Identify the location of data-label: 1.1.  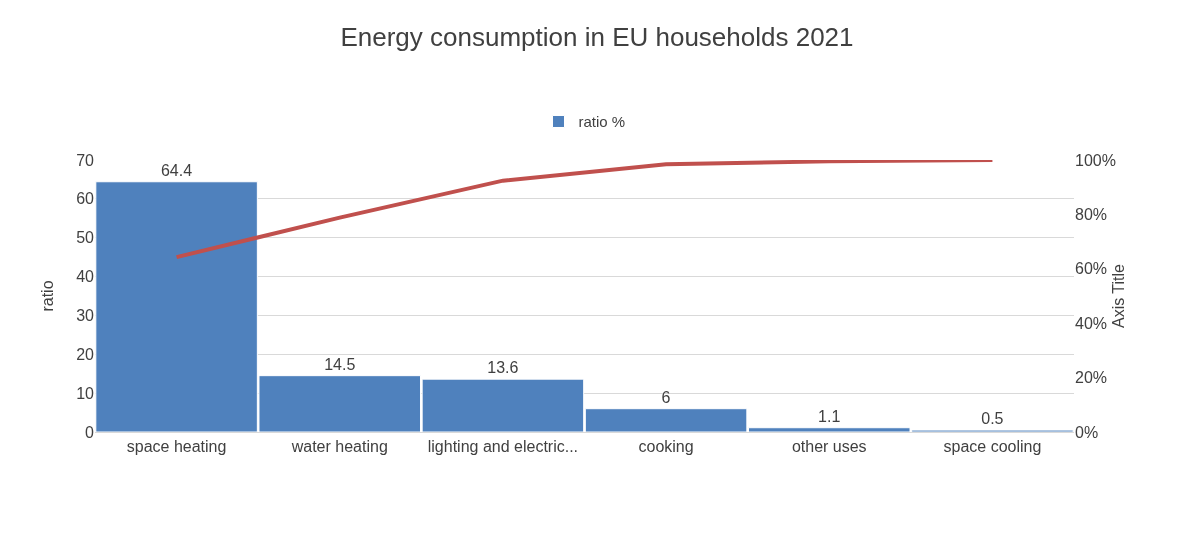
(829, 416).